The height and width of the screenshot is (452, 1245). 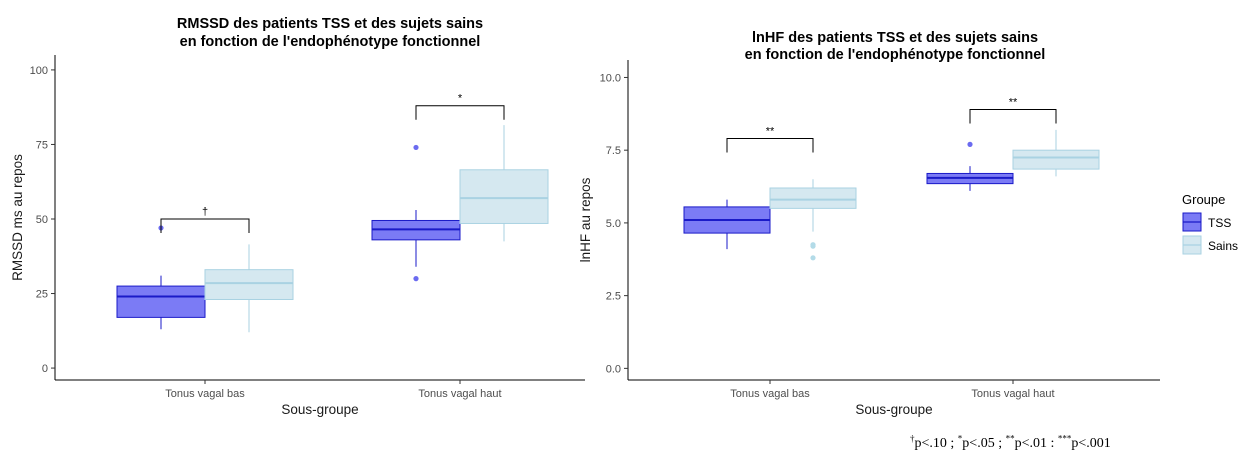 What do you see at coordinates (39, 71) in the screenshot?
I see `y-tick-label: 100` at bounding box center [39, 71].